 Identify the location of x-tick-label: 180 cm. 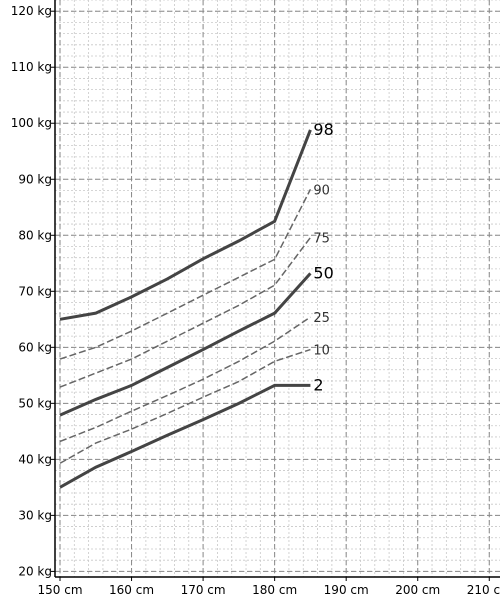
(274, 590).